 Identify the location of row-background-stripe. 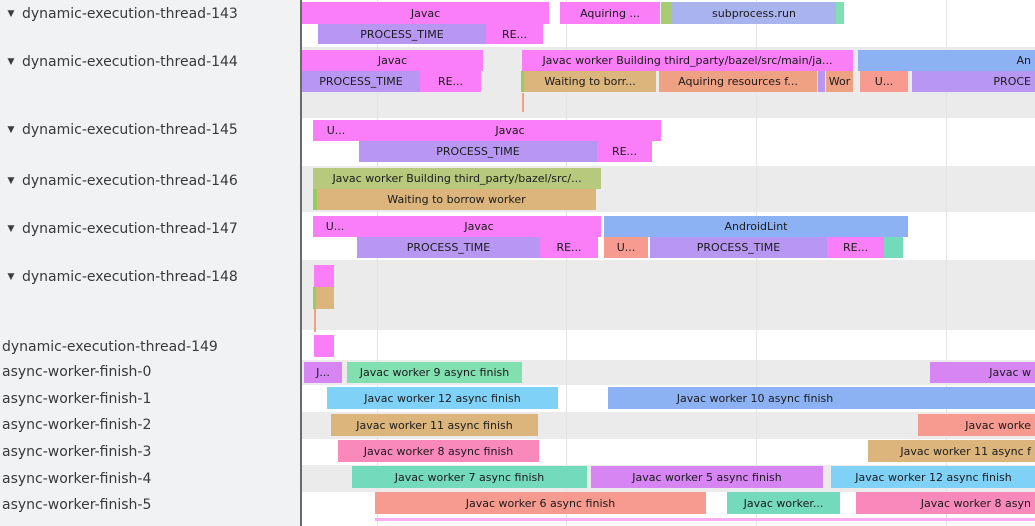
(668, 295).